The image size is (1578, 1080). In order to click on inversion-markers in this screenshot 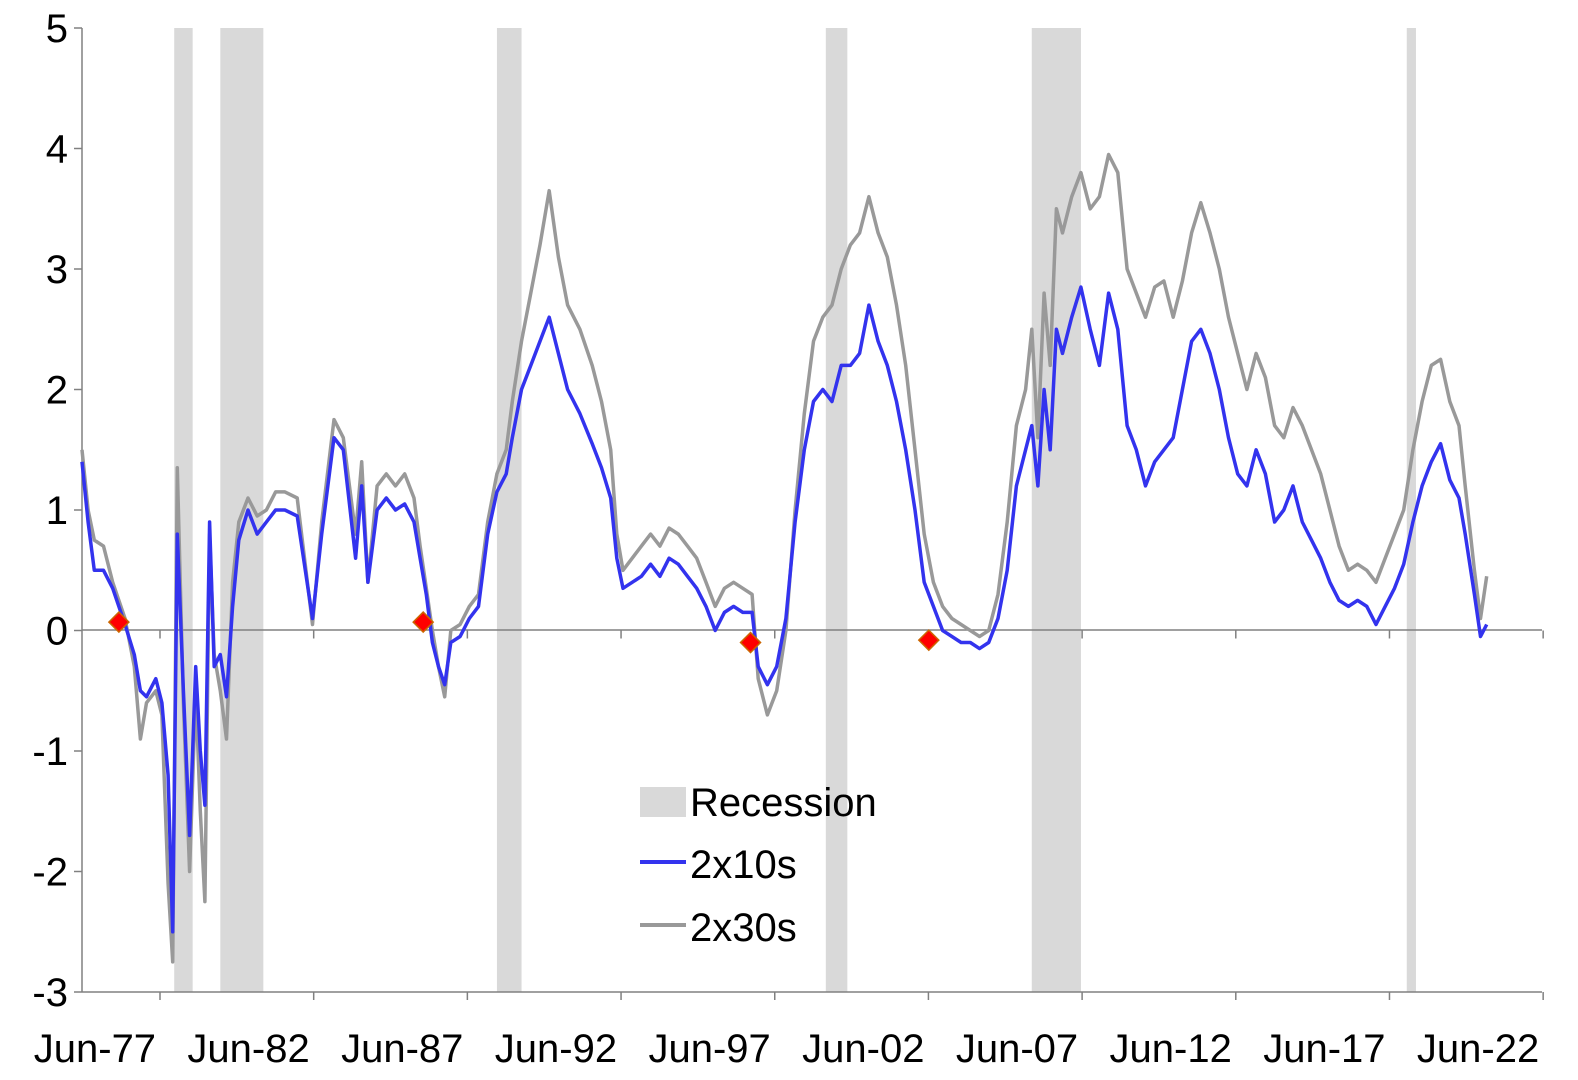, I will do `click(523, 632)`.